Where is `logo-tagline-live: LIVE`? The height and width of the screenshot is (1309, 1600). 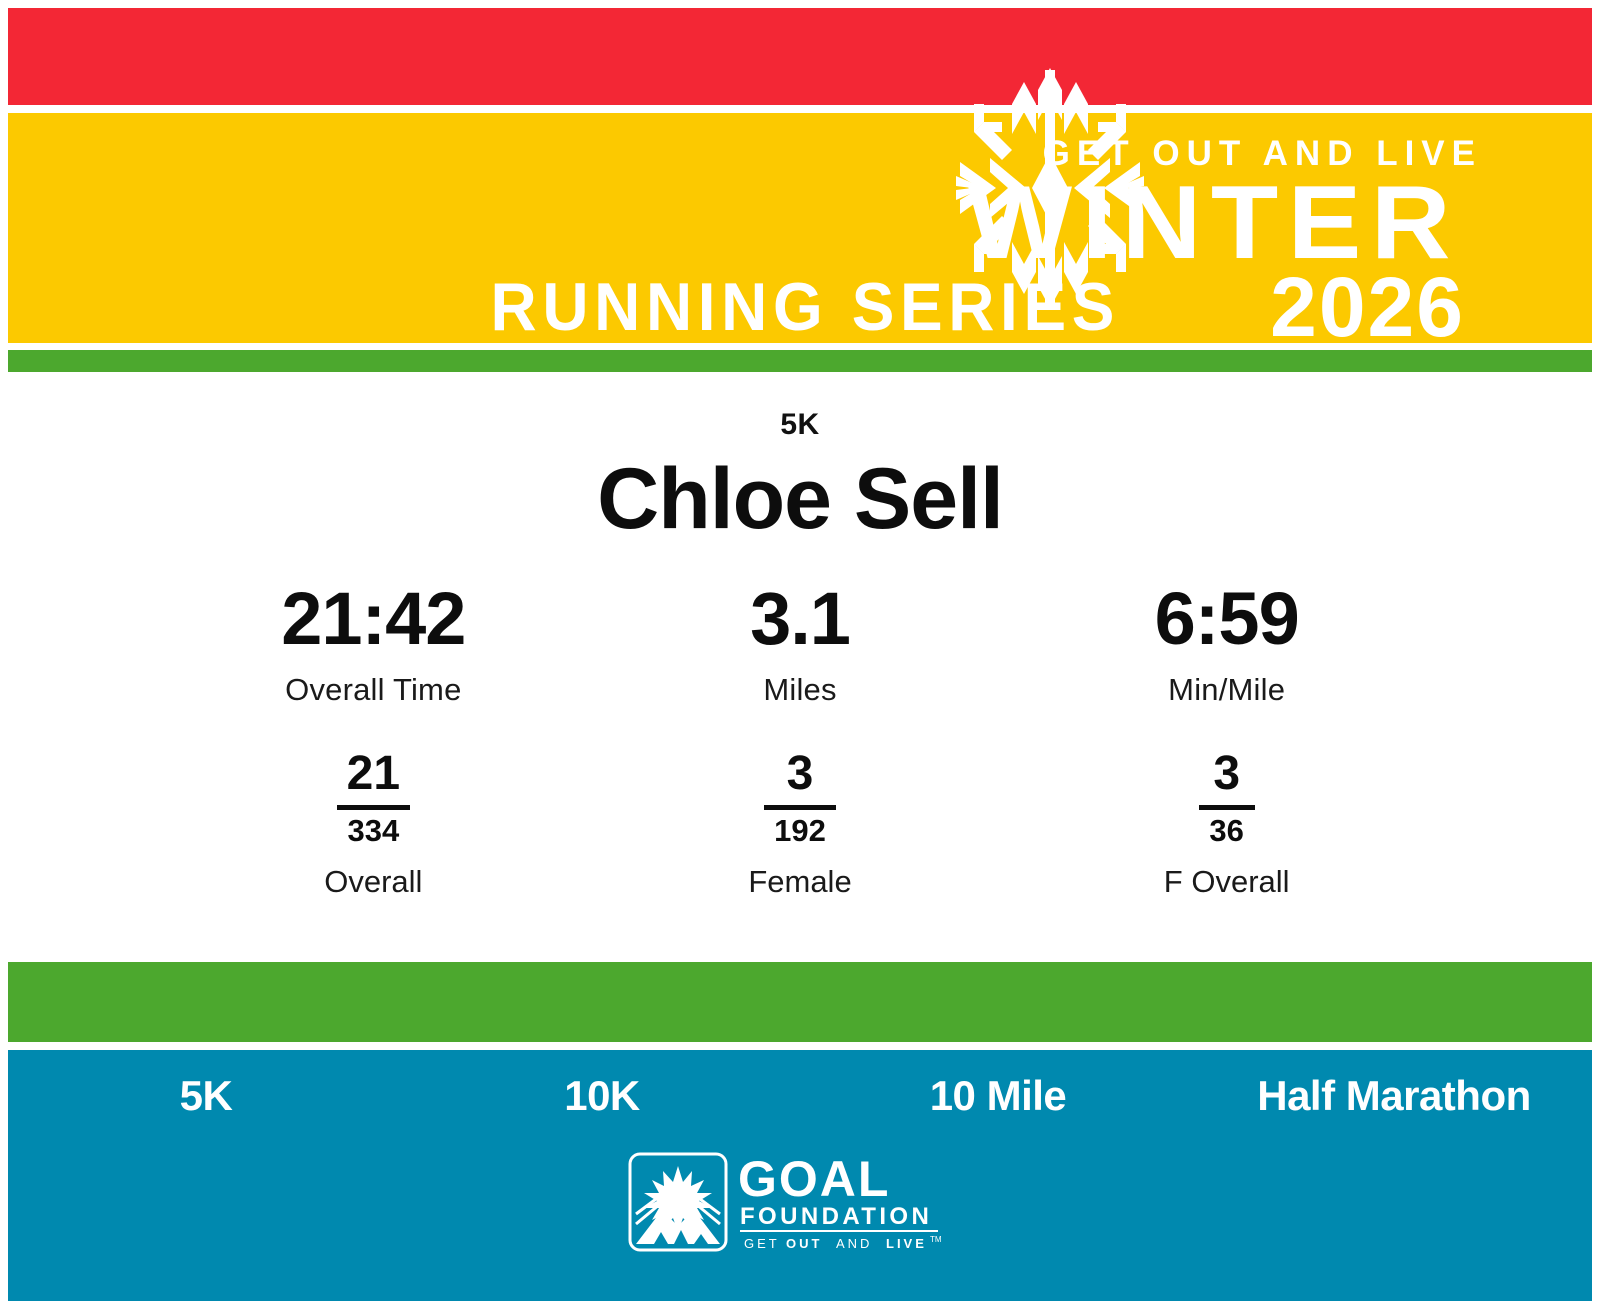
logo-tagline-live: LIVE is located at coordinates (906, 1243).